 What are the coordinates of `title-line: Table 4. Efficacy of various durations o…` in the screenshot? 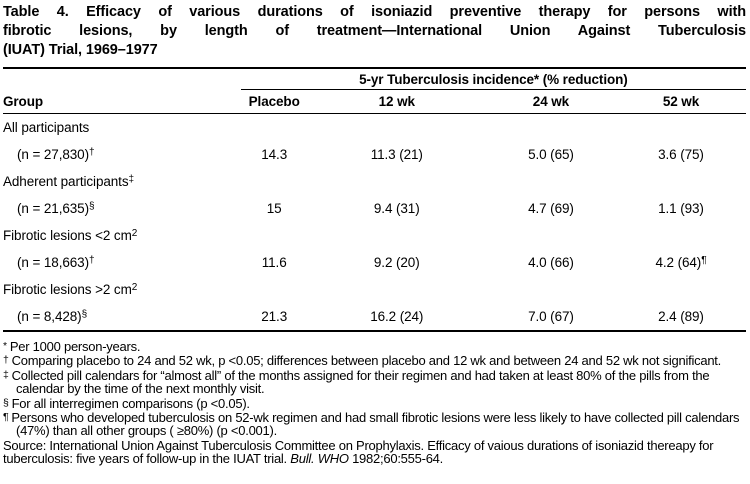 It's located at (374, 12).